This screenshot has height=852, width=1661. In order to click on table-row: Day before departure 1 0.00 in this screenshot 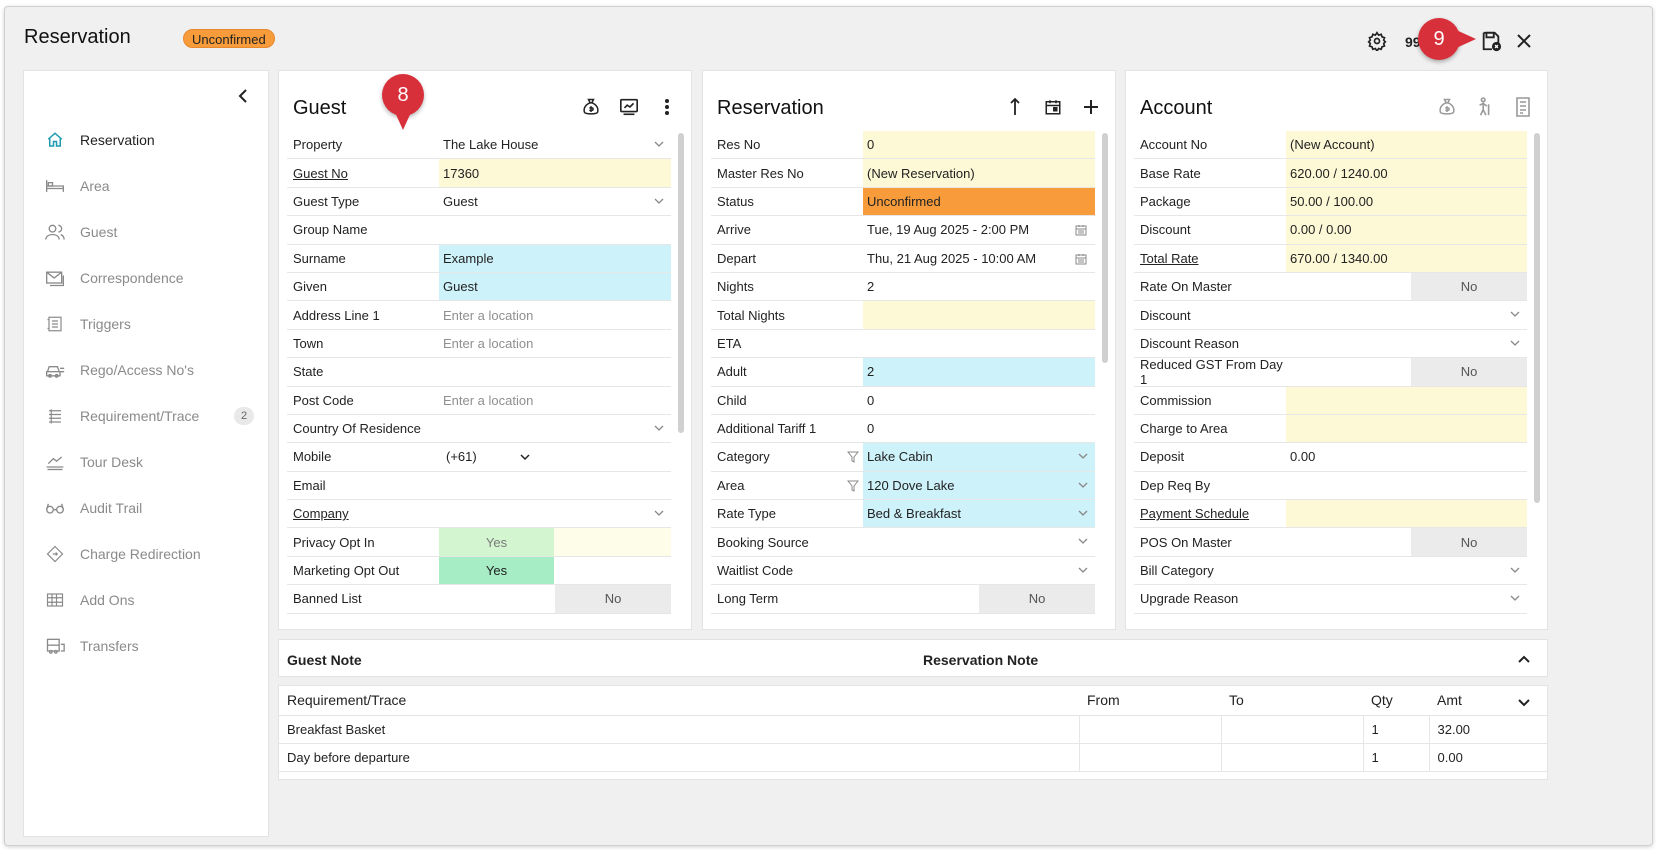, I will do `click(913, 757)`.